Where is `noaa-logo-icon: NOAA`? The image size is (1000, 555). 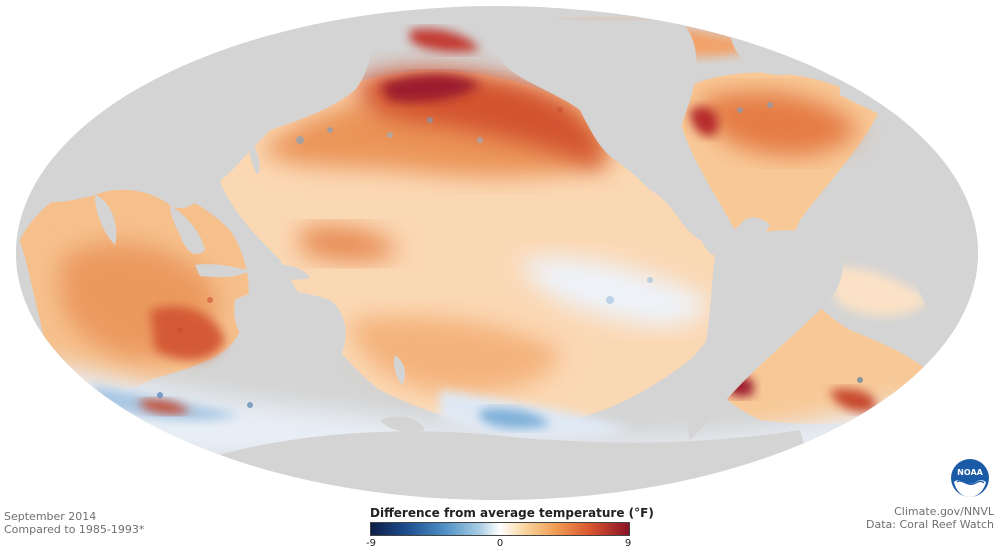 noaa-logo-icon: NOAA is located at coordinates (970, 478).